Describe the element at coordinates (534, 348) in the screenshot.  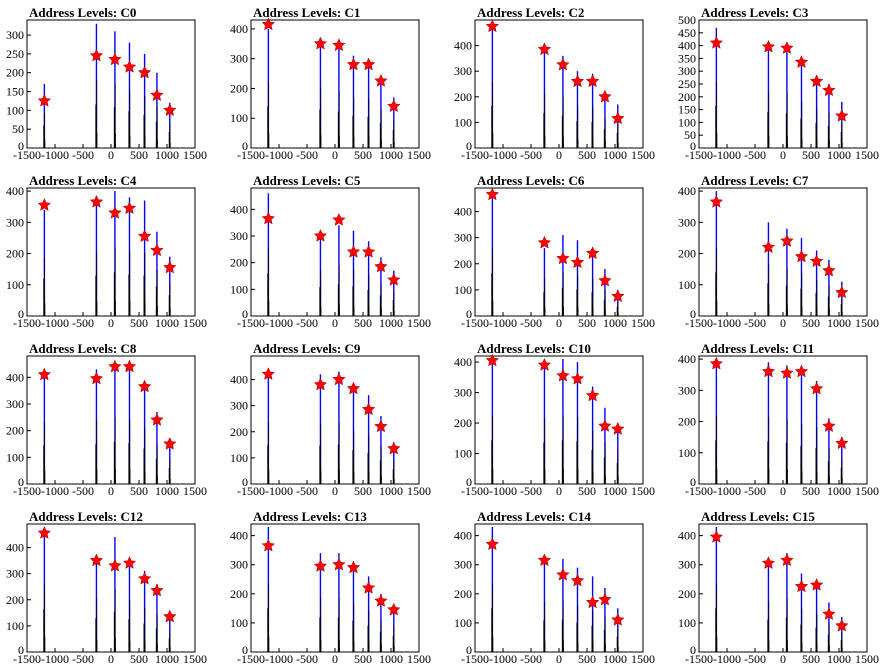
I see `chart-title: Address Levels: C10` at that location.